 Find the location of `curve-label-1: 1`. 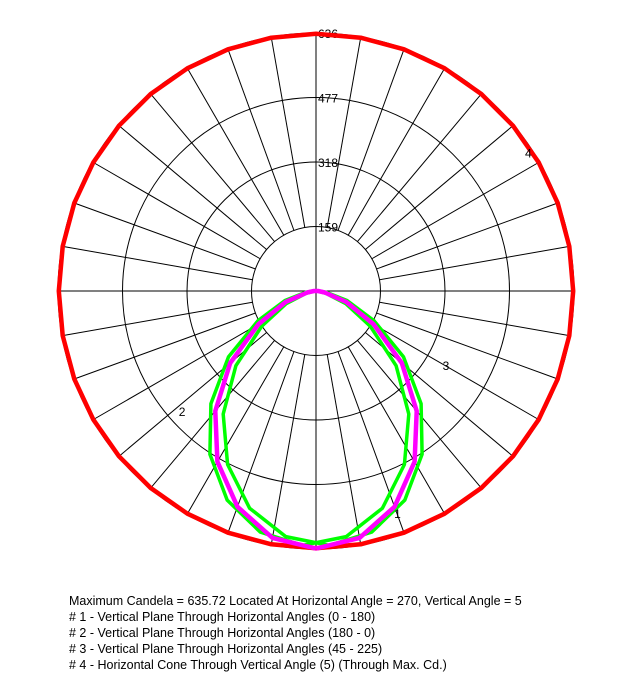

curve-label-1: 1 is located at coordinates (397, 514).